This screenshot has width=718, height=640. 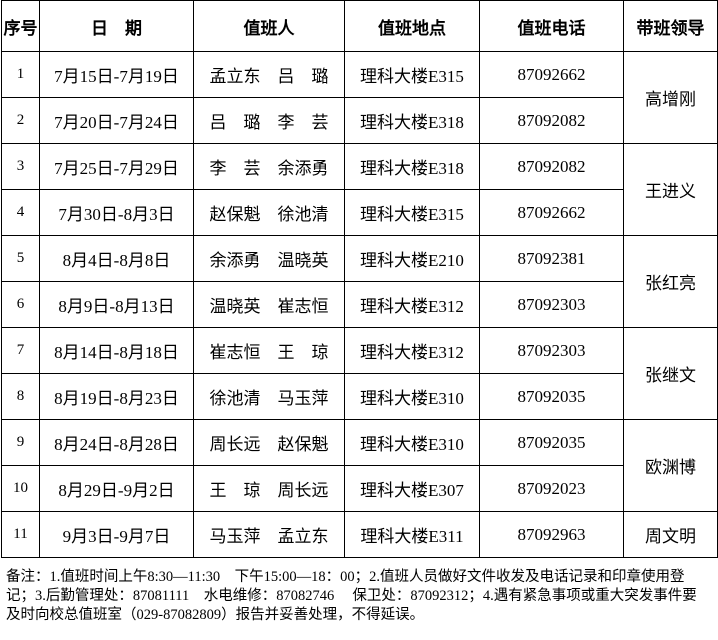 What do you see at coordinates (116, 304) in the screenshot?
I see `date-cell: 8月9日-8月13日` at bounding box center [116, 304].